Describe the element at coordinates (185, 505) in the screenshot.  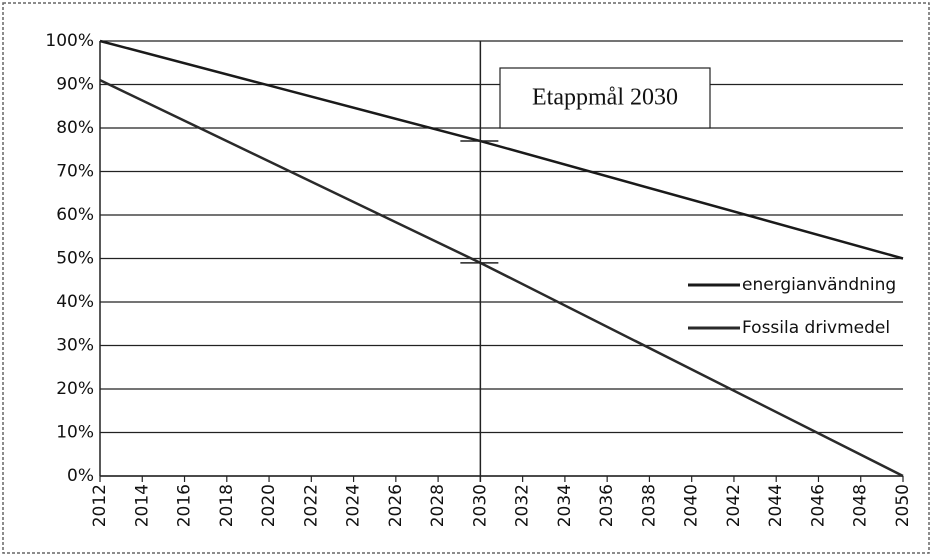
I see `x-tick-label: 2016` at that location.